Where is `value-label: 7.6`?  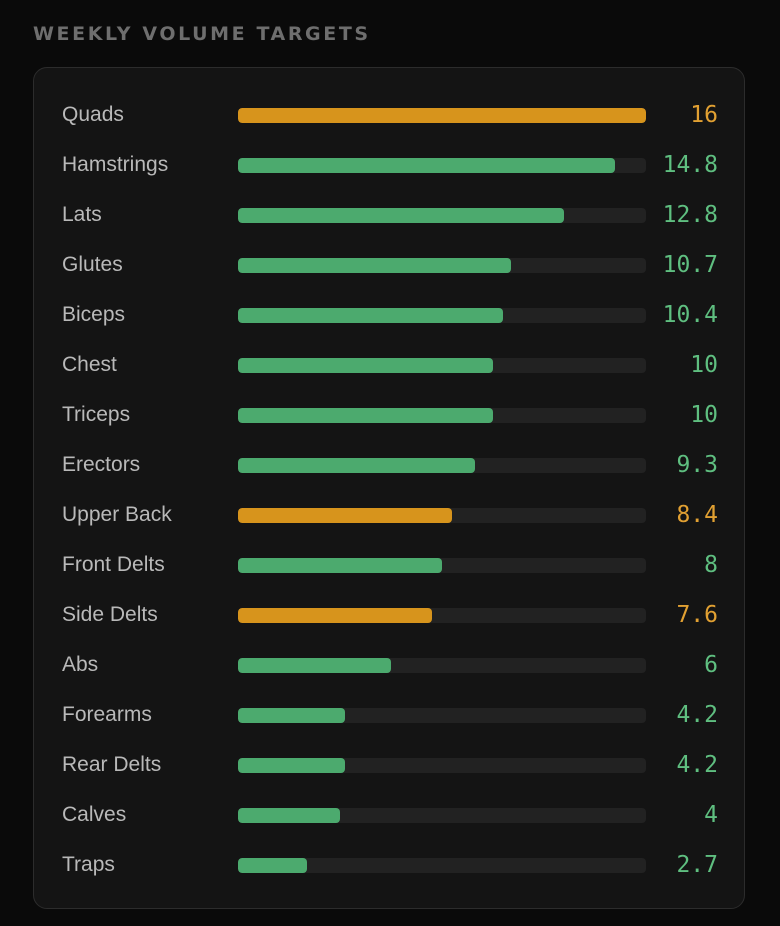 value-label: 7.6 is located at coordinates (697, 615).